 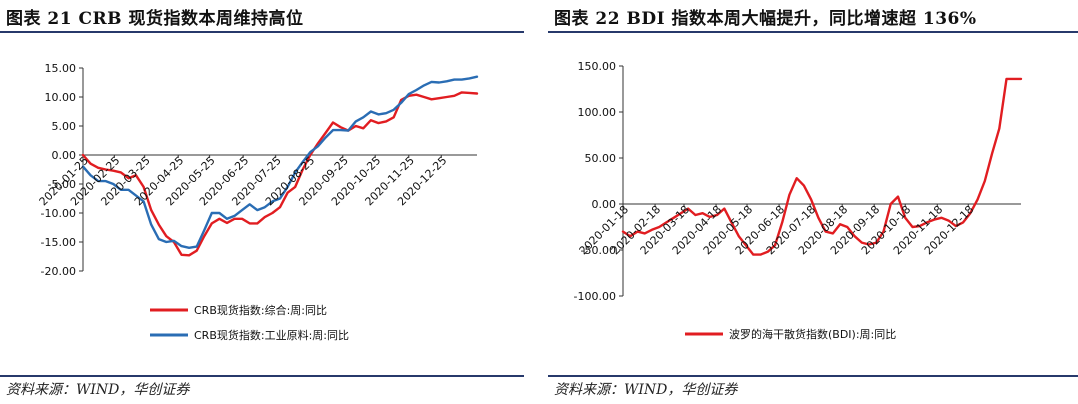 I want to click on crb-ytick-label: 15.00, so click(x=61, y=68).